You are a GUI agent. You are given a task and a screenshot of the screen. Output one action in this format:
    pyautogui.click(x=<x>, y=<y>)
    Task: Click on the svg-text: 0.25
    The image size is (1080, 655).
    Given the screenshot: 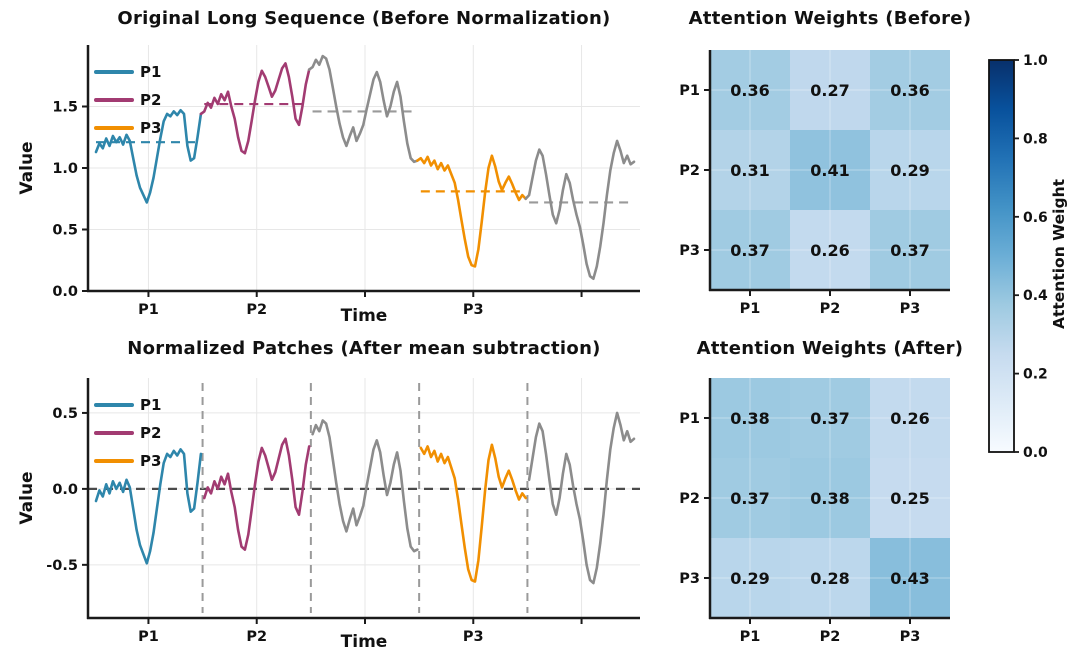 What is the action you would take?
    pyautogui.click(x=909, y=498)
    